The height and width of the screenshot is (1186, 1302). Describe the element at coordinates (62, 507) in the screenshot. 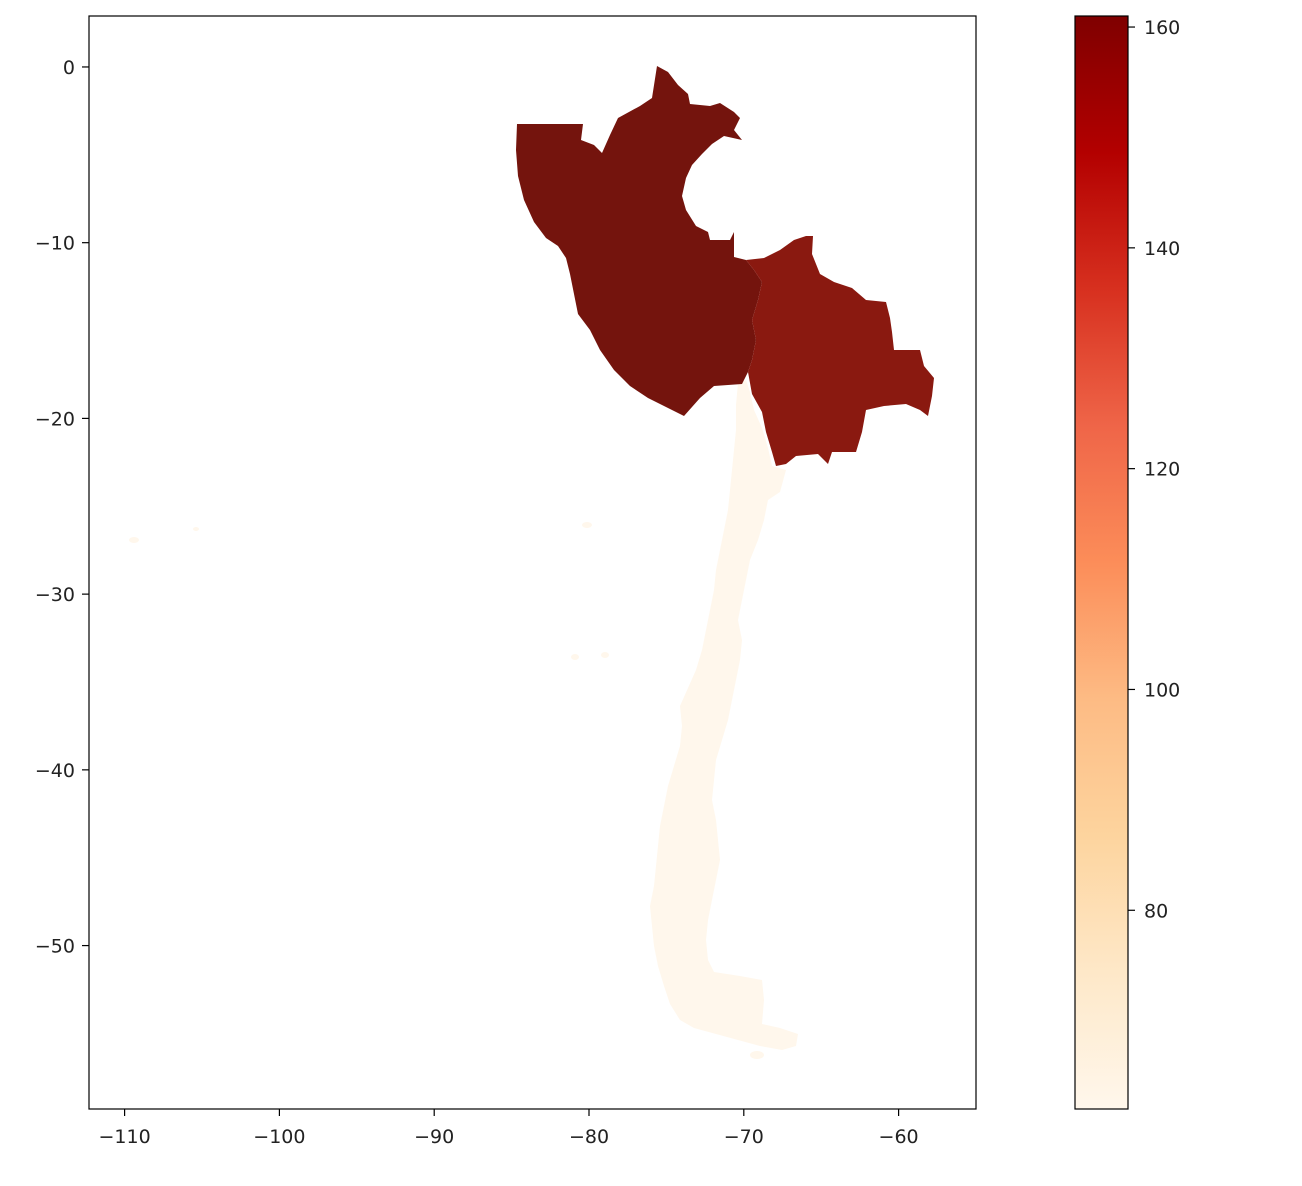

I see `y-axis: 0 −10 −20 −30 −40 −50` at that location.